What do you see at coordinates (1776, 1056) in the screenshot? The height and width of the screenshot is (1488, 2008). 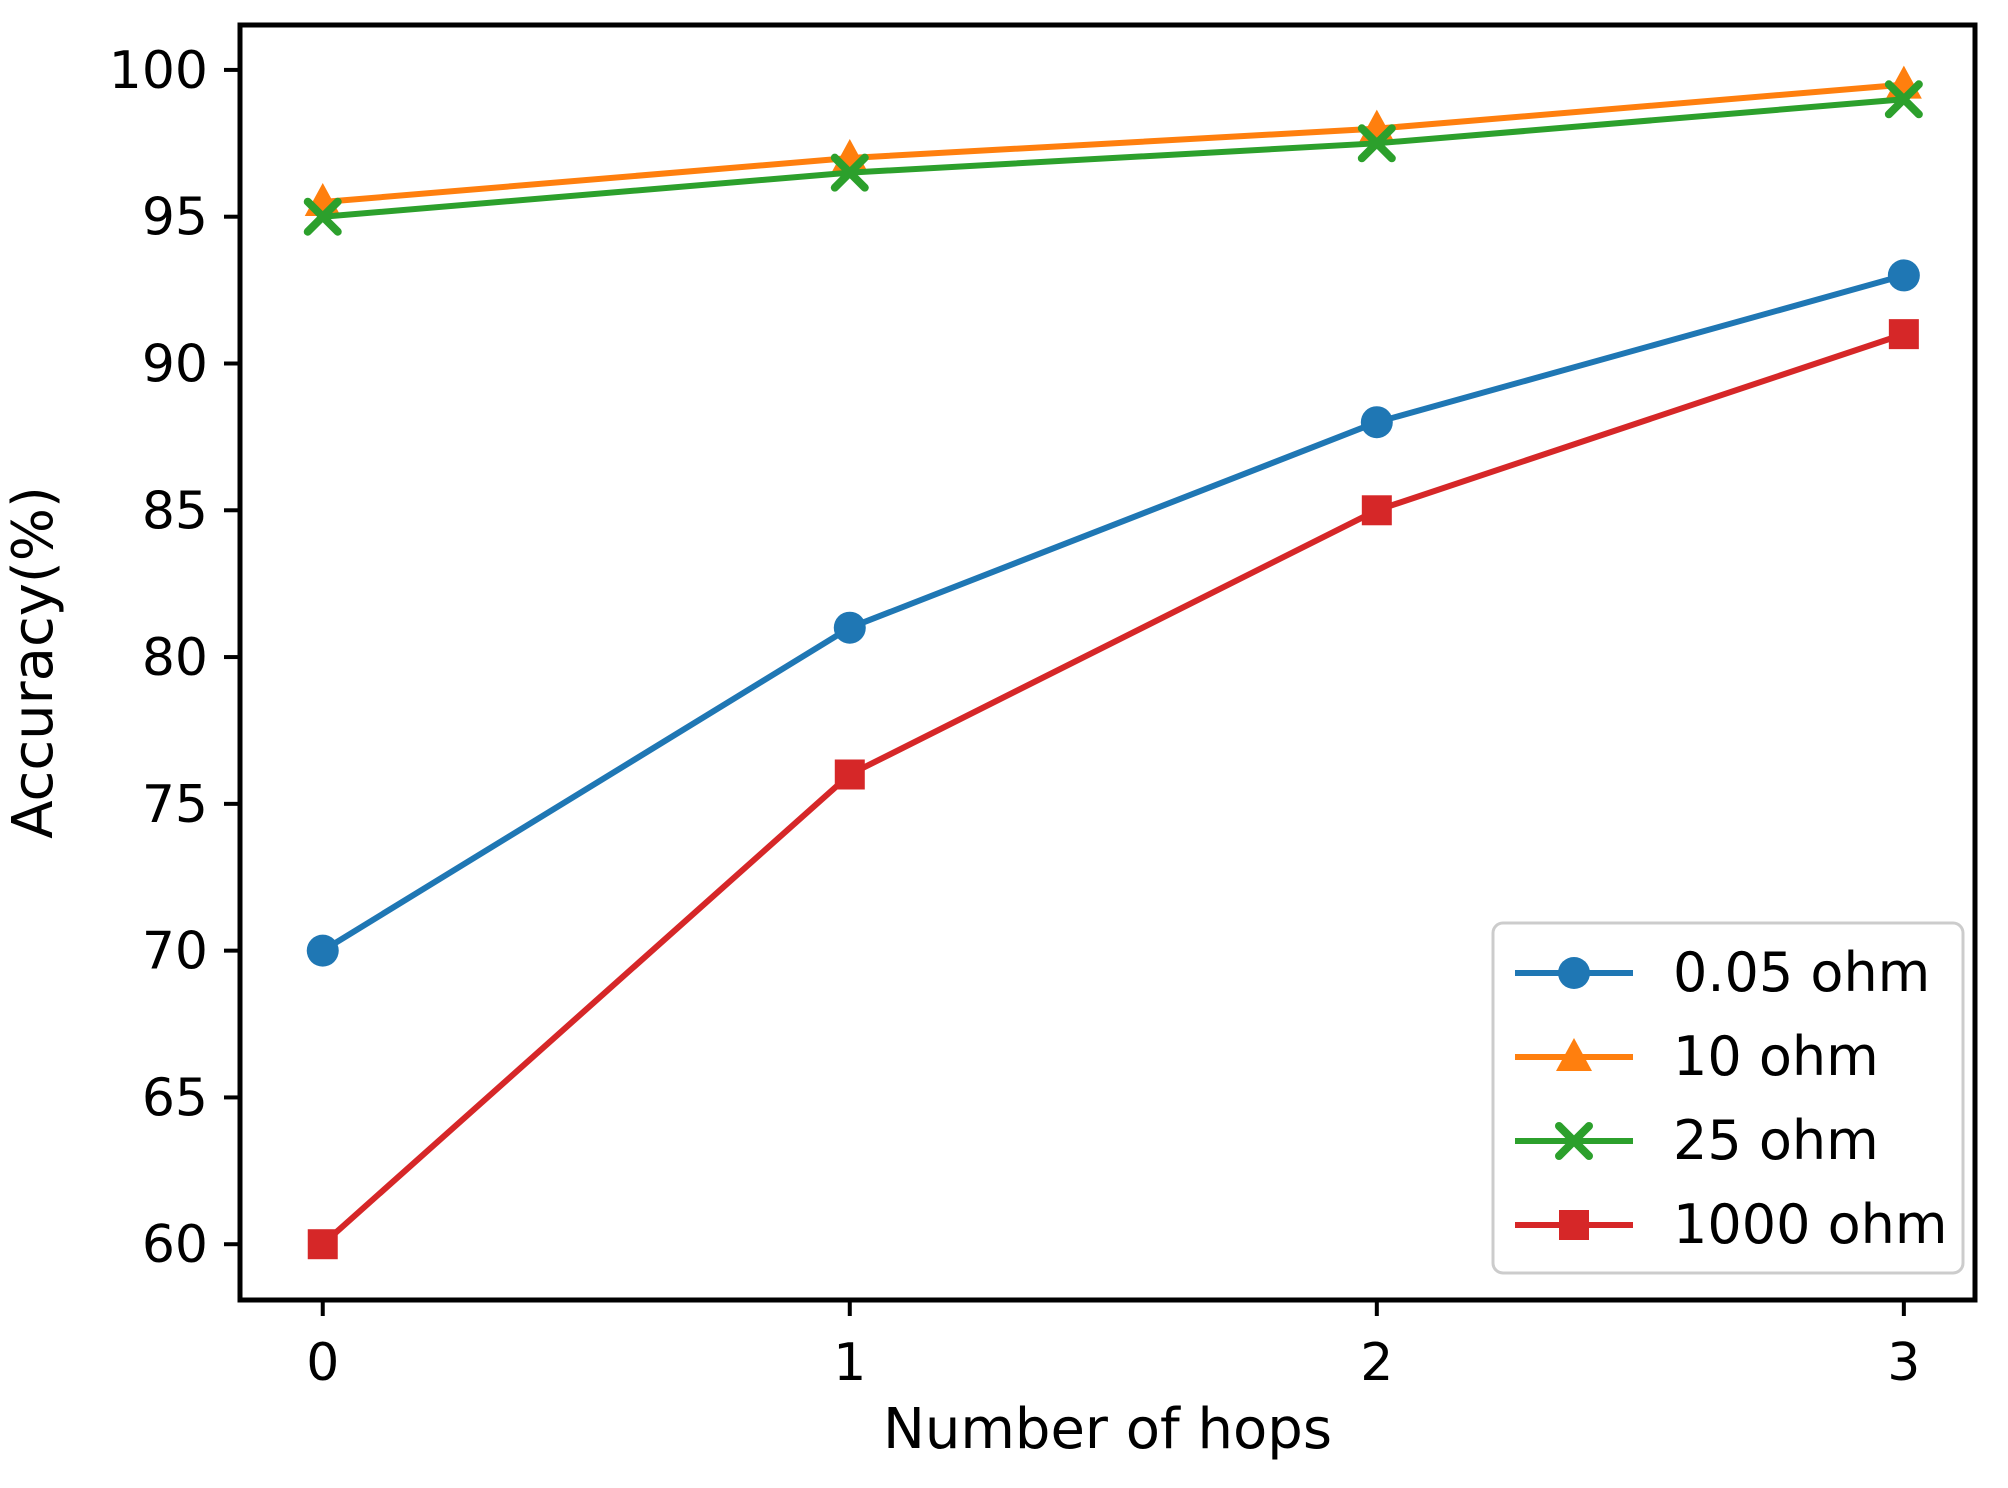 I see `legend-label: 10 ohm` at bounding box center [1776, 1056].